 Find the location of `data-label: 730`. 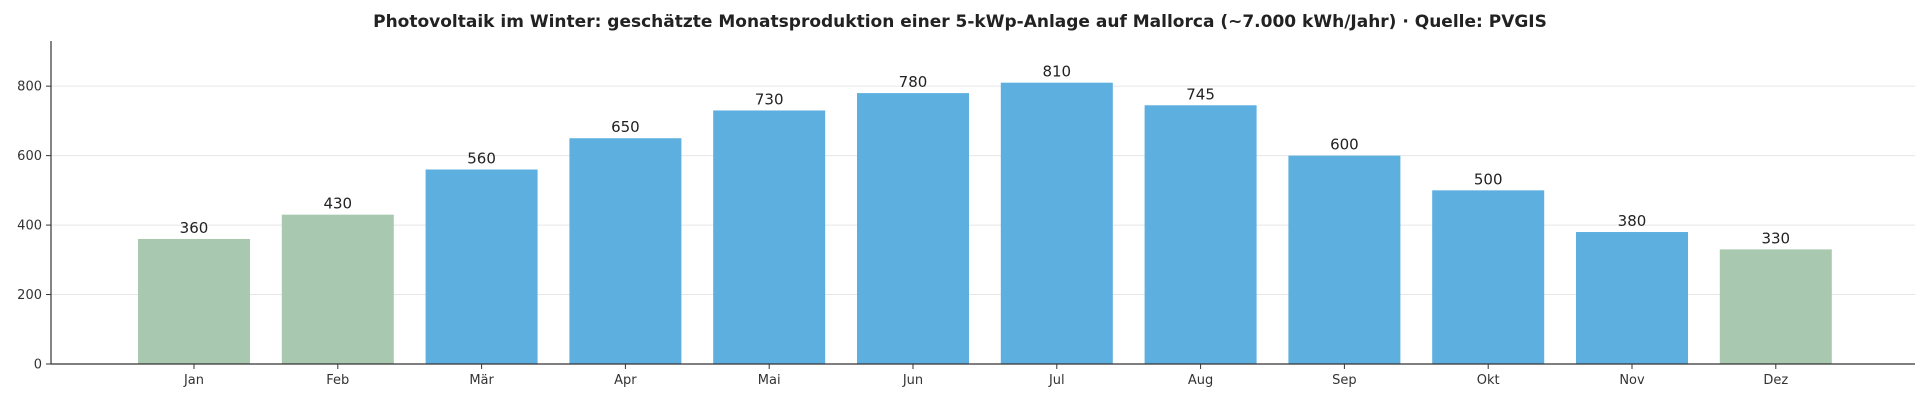

data-label: 730 is located at coordinates (769, 99).